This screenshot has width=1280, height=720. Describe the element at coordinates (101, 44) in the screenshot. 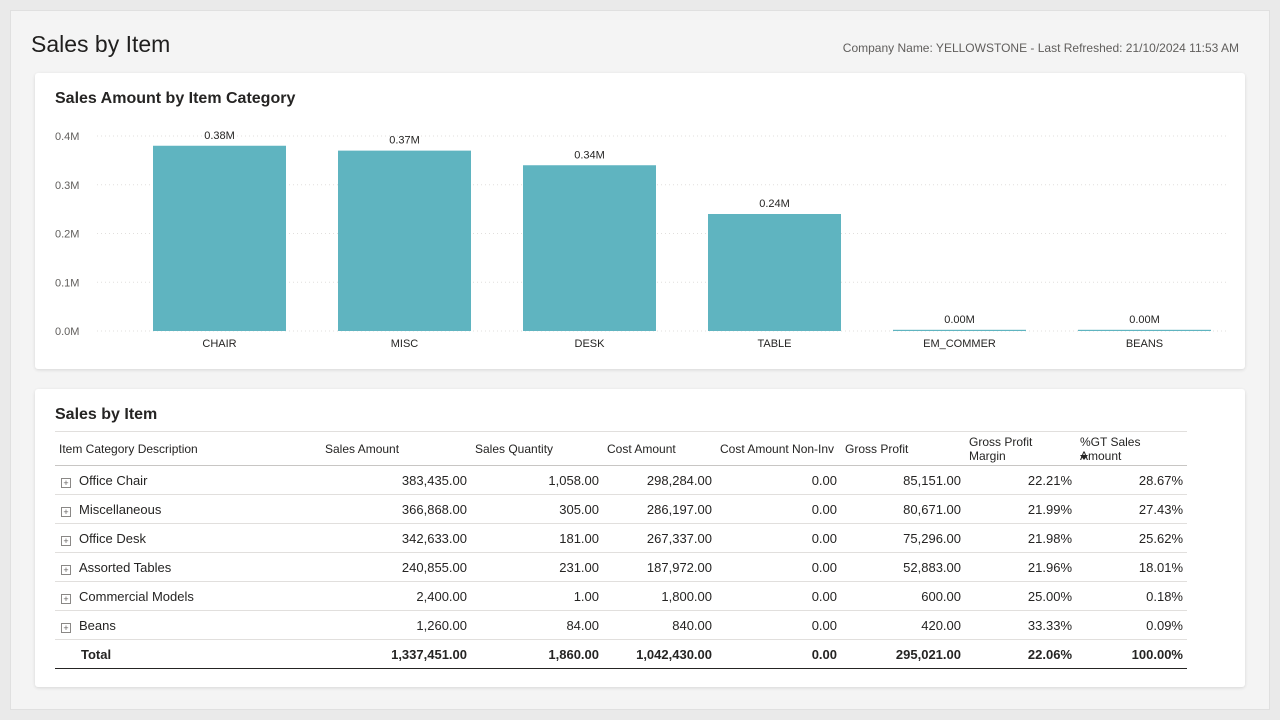

I see `page-title: Sales by Item` at that location.